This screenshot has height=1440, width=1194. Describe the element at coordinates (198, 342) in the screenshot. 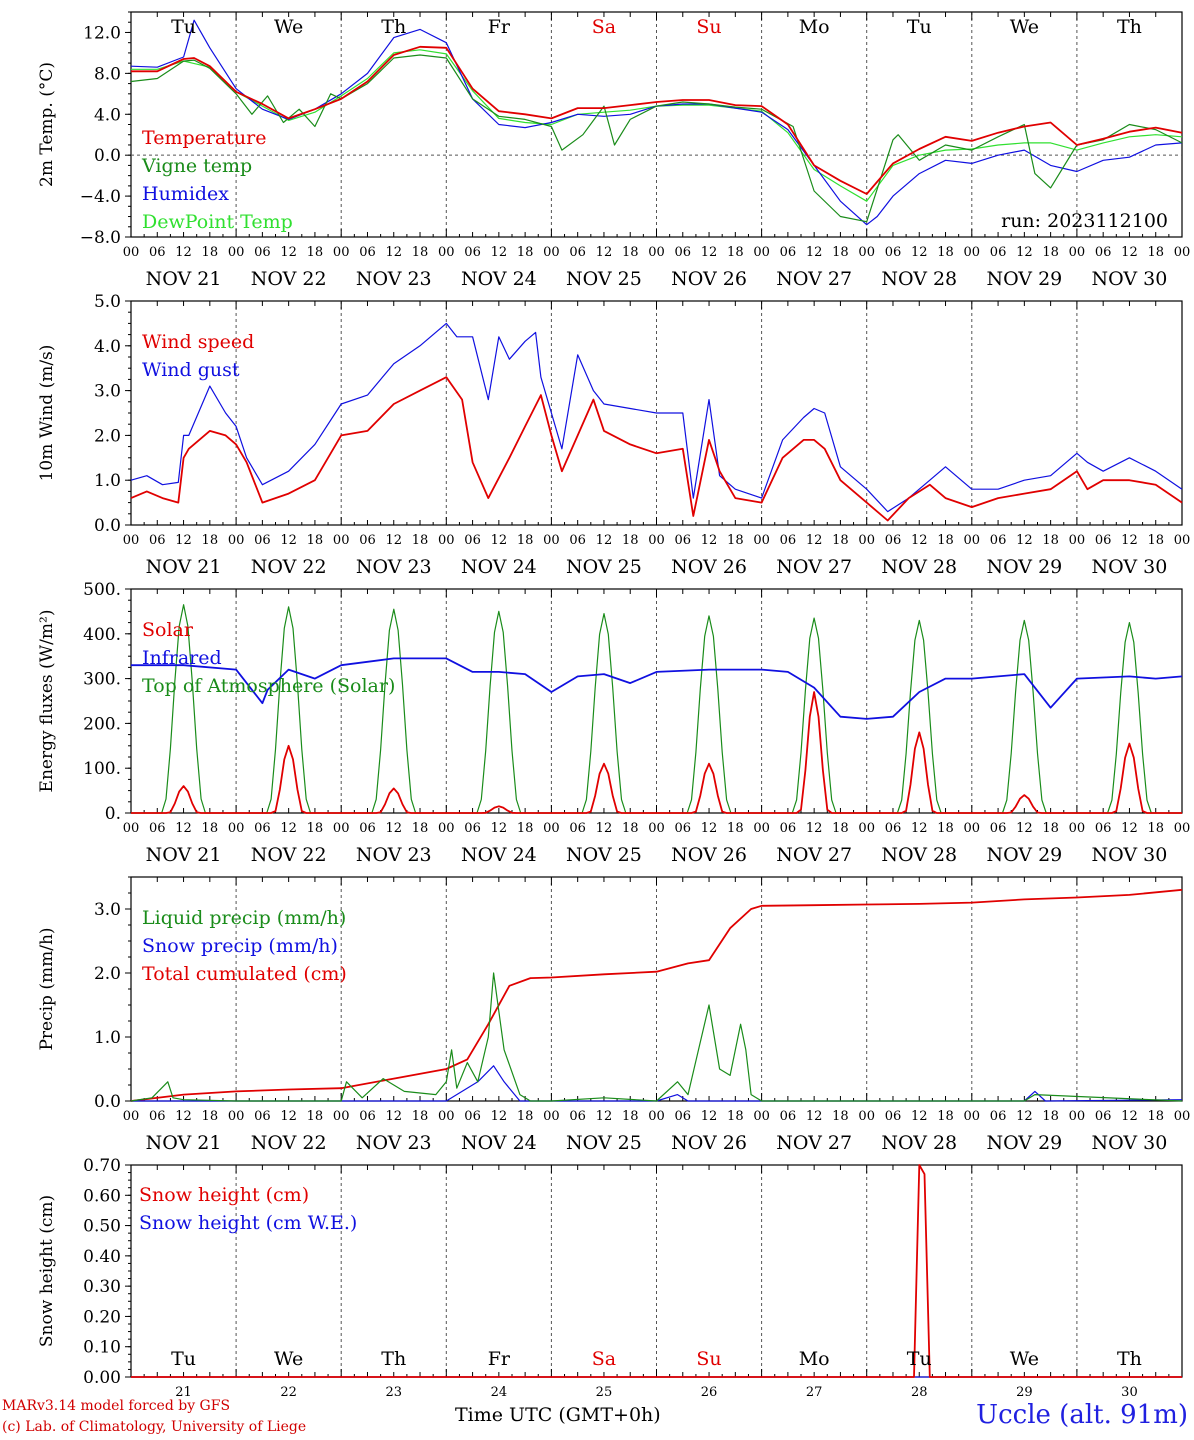

I see `legend-entry: Wind speed` at that location.